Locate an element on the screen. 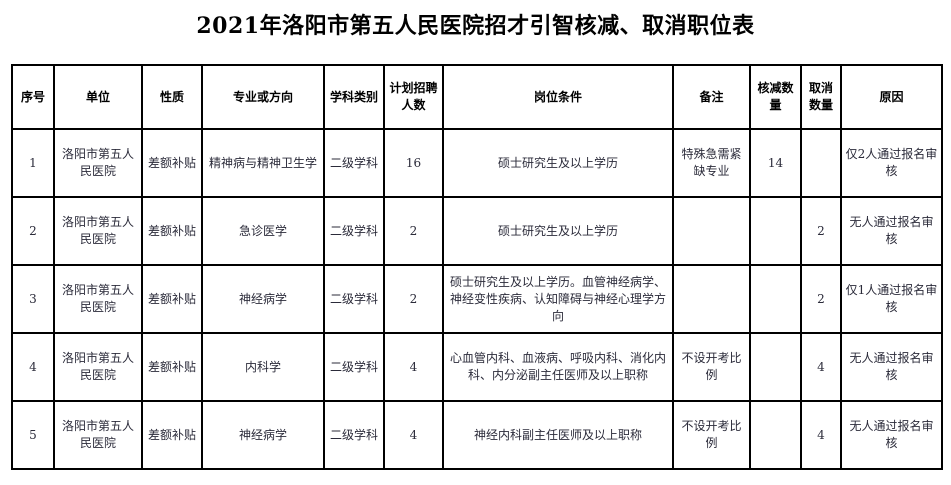  column-header-major: 专业或方向 is located at coordinates (263, 97).